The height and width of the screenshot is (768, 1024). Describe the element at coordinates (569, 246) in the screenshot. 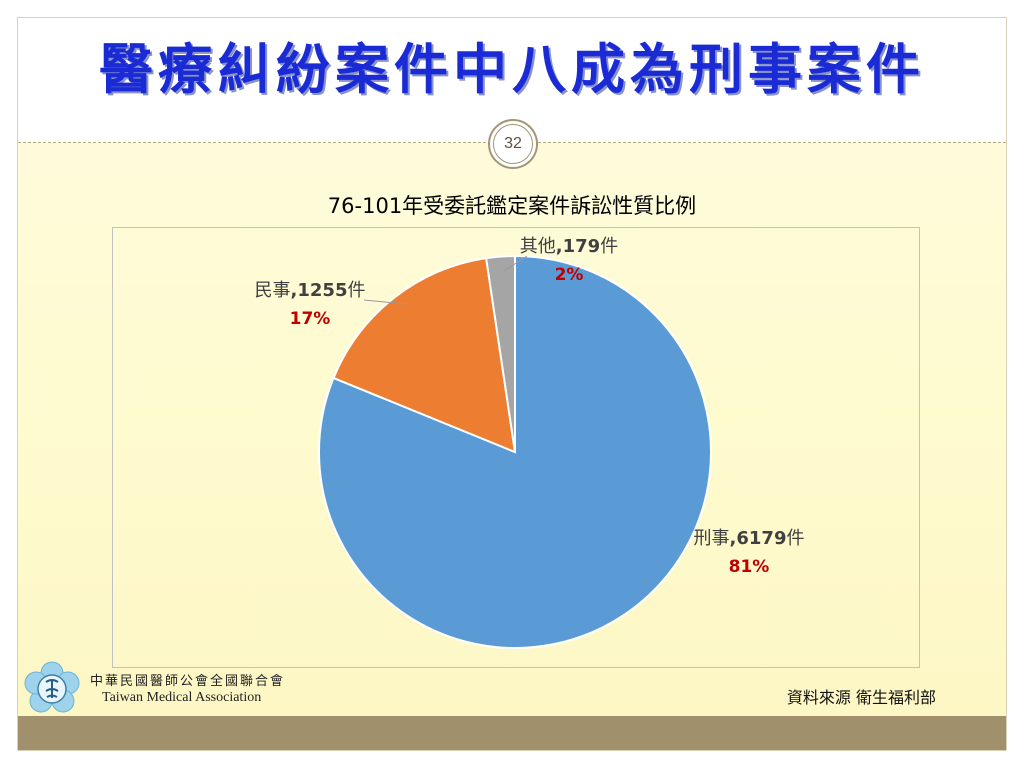

I see `slice-label-2: 其他,179件` at that location.